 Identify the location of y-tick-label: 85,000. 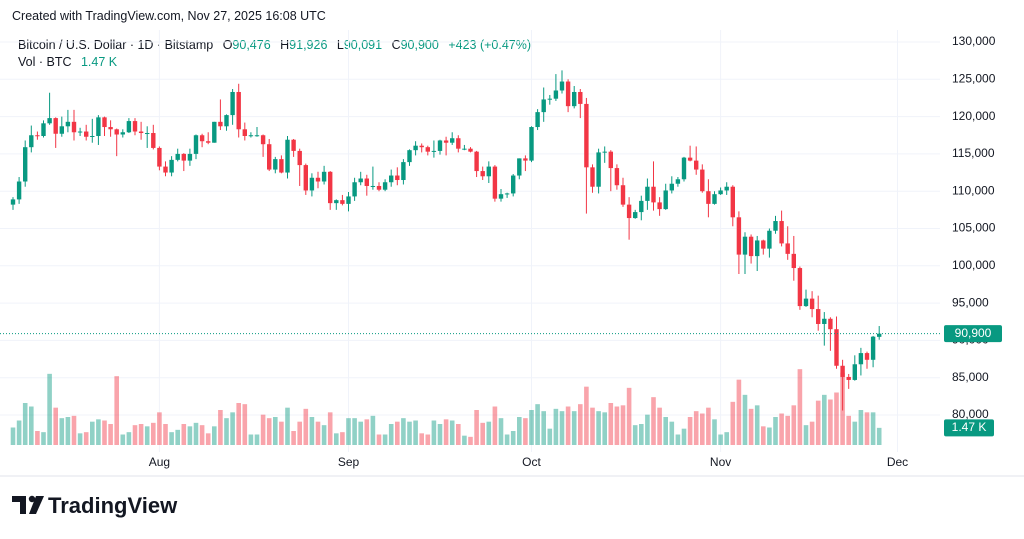
(970, 377).